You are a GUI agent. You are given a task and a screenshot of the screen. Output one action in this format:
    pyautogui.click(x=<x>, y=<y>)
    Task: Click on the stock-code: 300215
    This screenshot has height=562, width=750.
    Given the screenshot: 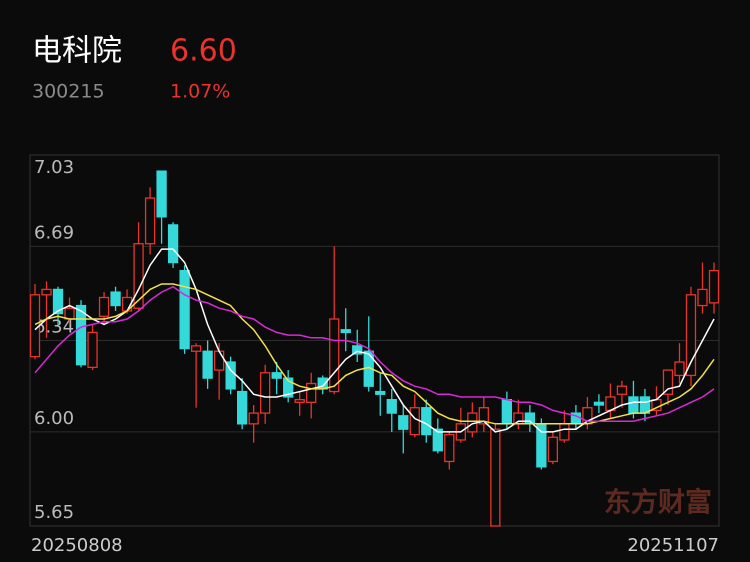 What is the action you would take?
    pyautogui.click(x=68, y=92)
    